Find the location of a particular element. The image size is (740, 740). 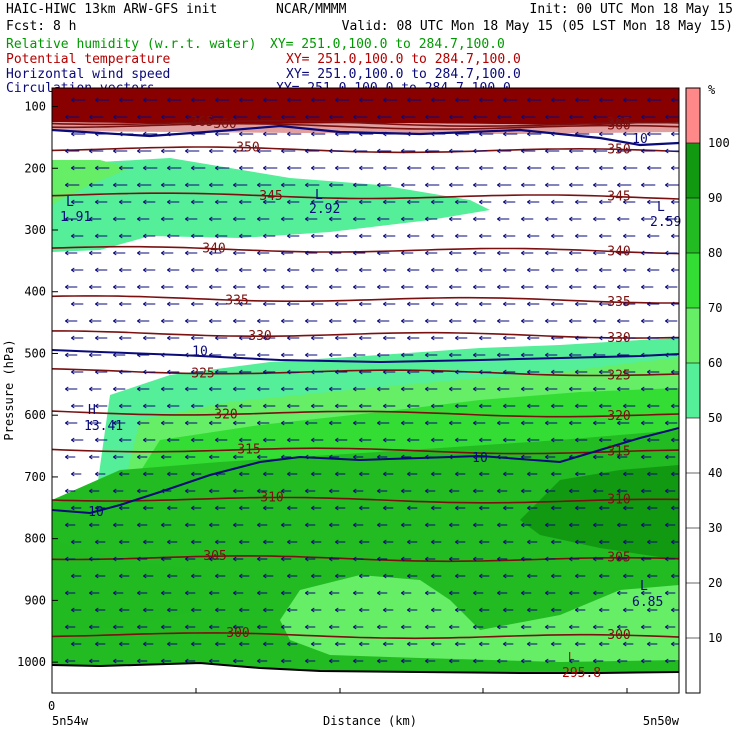

field-wind-coords: XY= 251.0,100.0 to 284.7,100.0 is located at coordinates (403, 74).